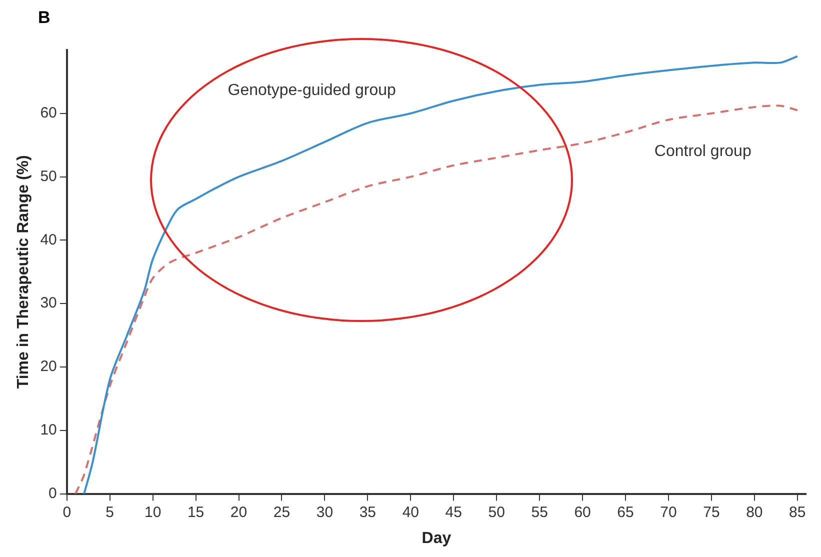 The height and width of the screenshot is (557, 821). Describe the element at coordinates (48, 176) in the screenshot. I see `y-tick-label: 50` at that location.